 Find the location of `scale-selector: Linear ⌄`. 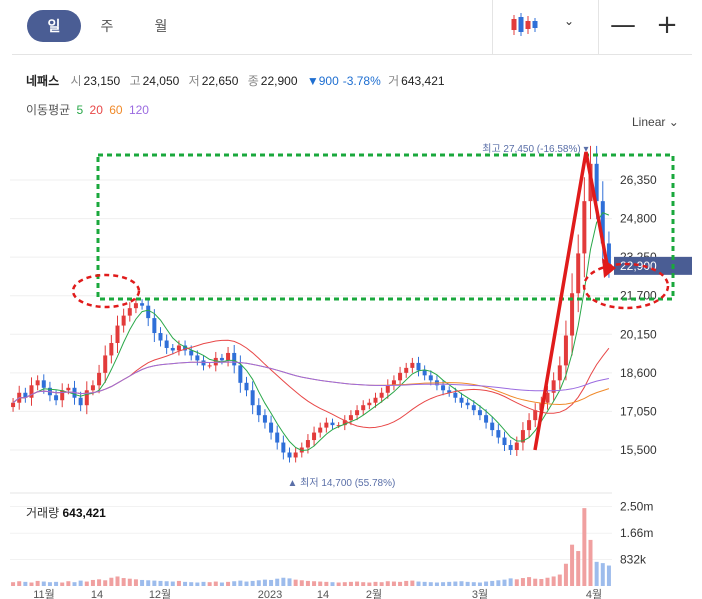

scale-selector: Linear ⌄ is located at coordinates (655, 122).